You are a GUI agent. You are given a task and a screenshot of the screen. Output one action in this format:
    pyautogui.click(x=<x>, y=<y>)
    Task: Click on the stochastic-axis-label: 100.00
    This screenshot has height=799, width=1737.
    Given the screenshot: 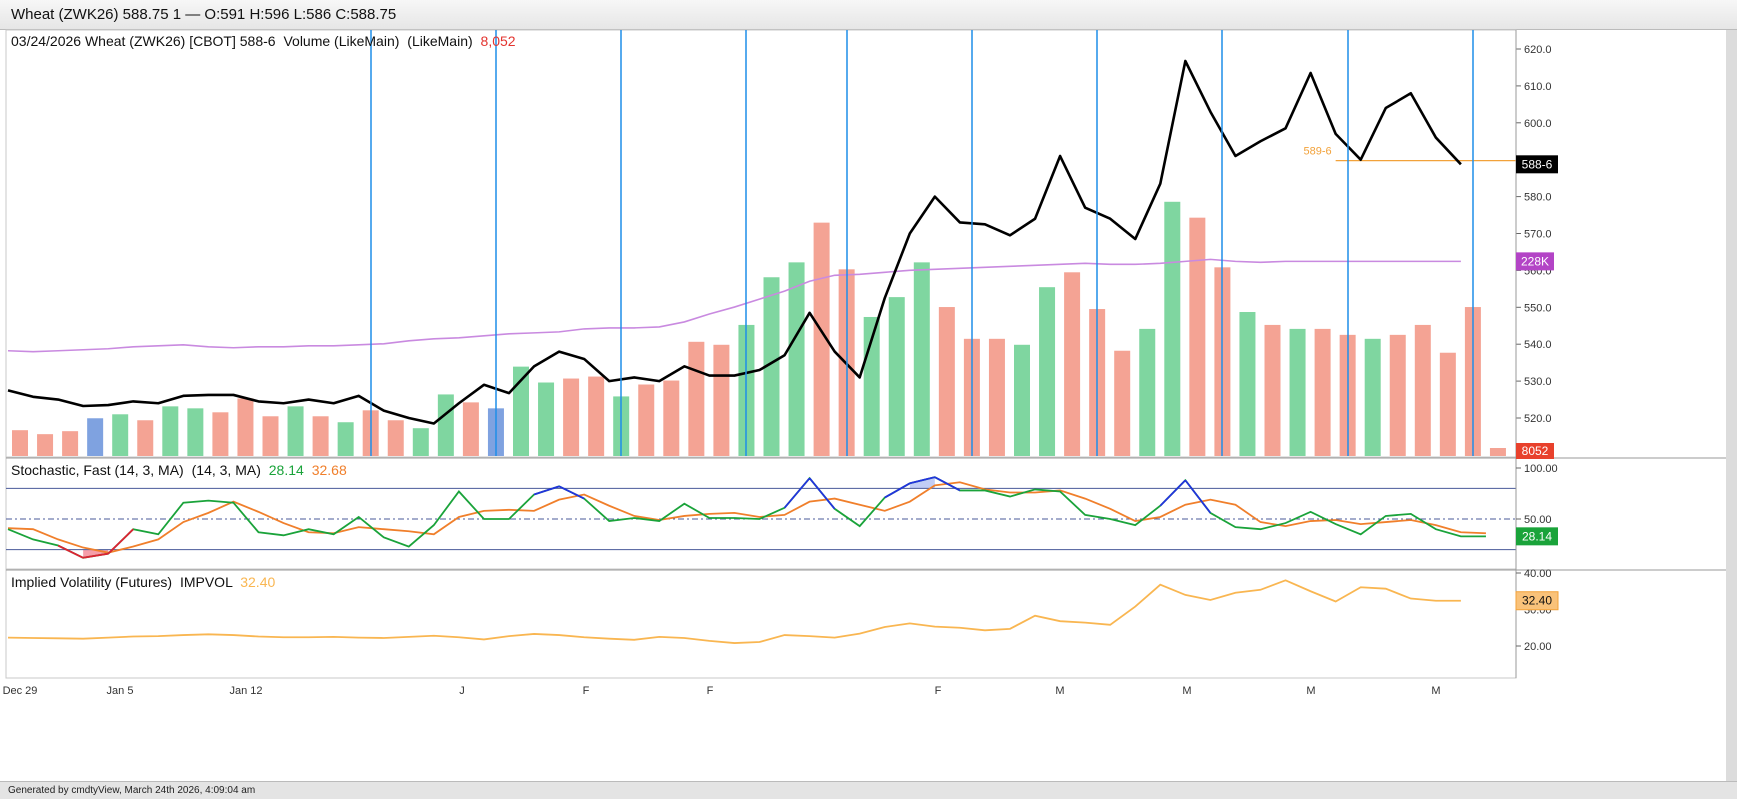 What is the action you would take?
    pyautogui.click(x=1541, y=469)
    